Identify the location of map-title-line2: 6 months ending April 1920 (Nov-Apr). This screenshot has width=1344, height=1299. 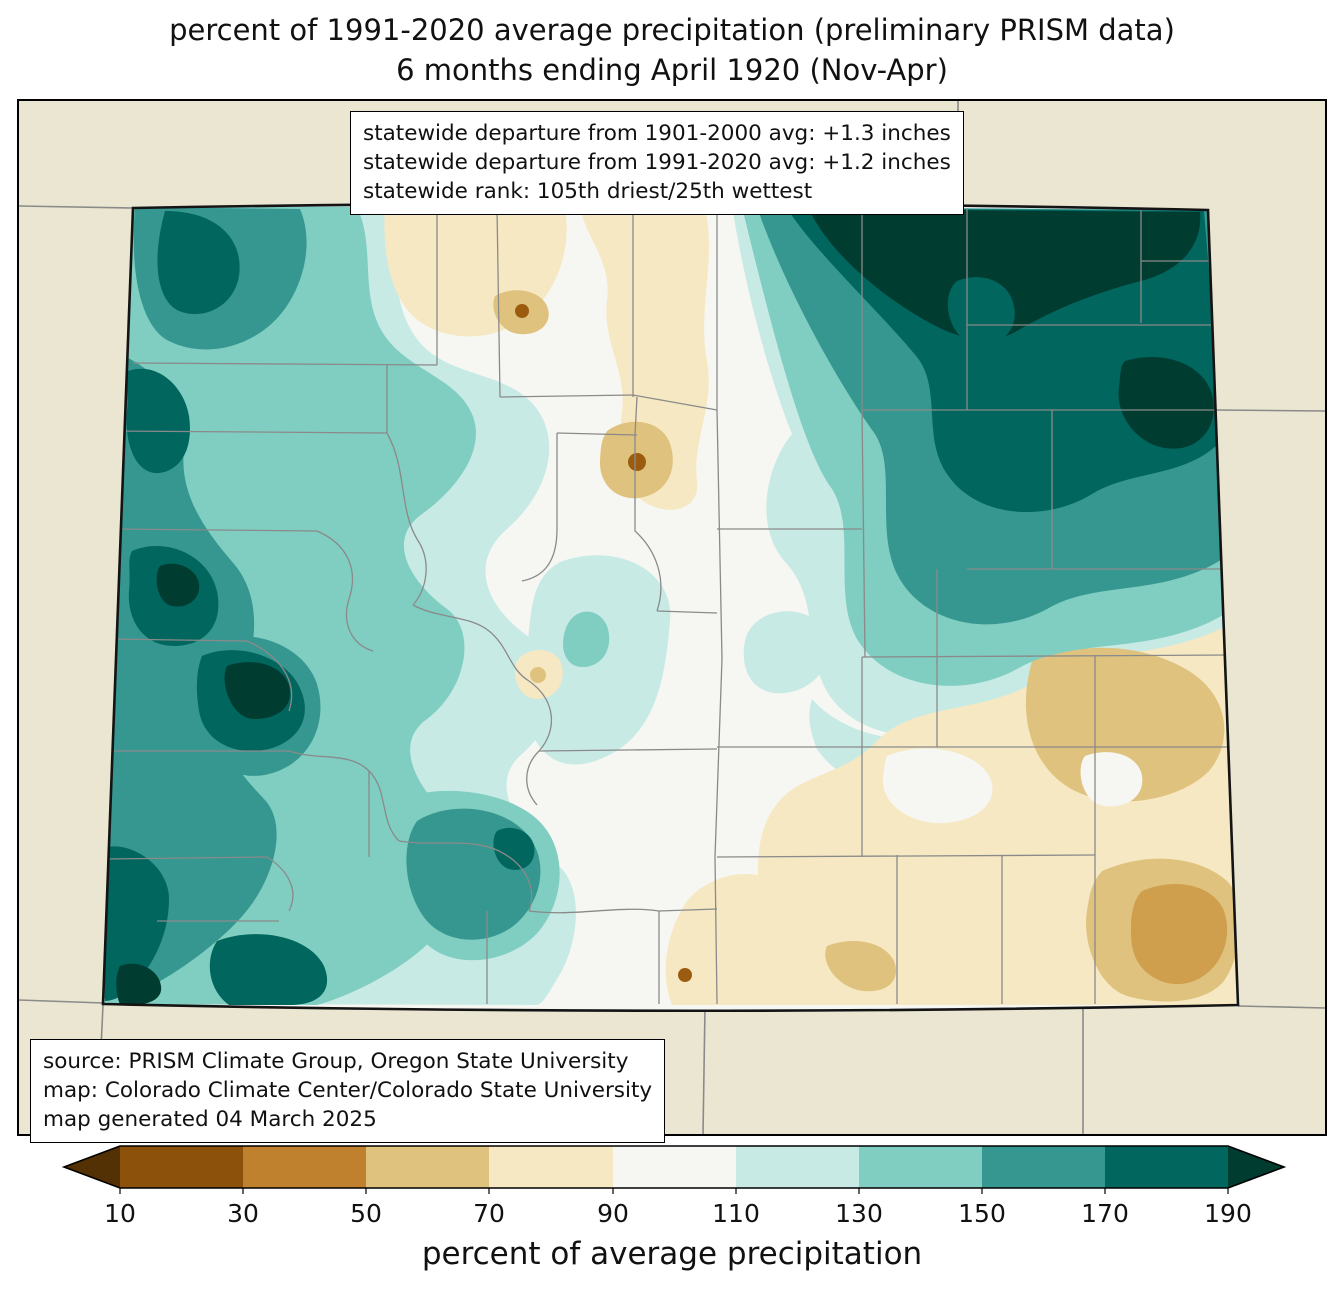
(672, 70).